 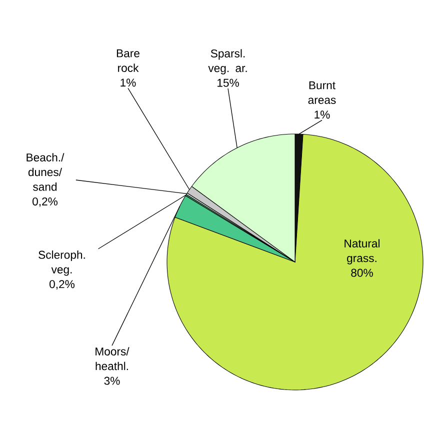 I want to click on slice-label: Beach./ dunes/ sand, so click(x=45, y=172).